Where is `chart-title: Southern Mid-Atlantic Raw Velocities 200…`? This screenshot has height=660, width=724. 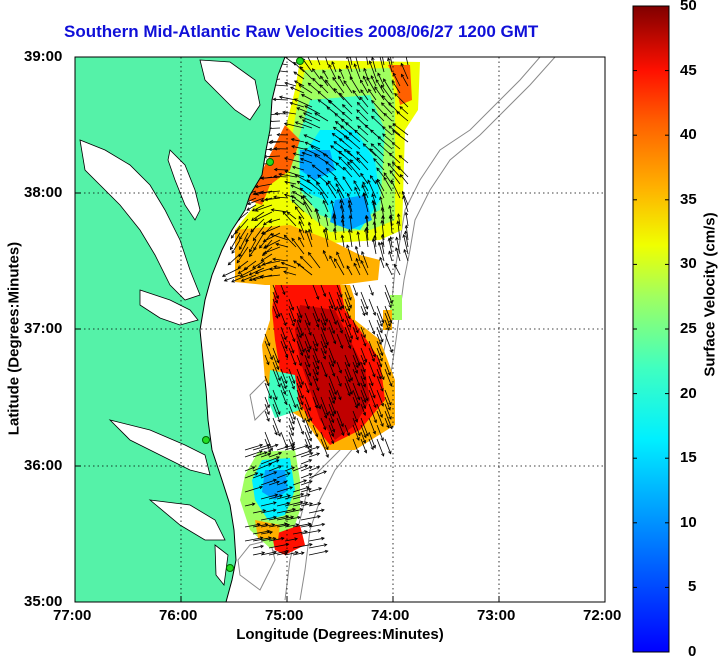
chart-title: Southern Mid-Atlantic Raw Velocities 200… is located at coordinates (301, 32).